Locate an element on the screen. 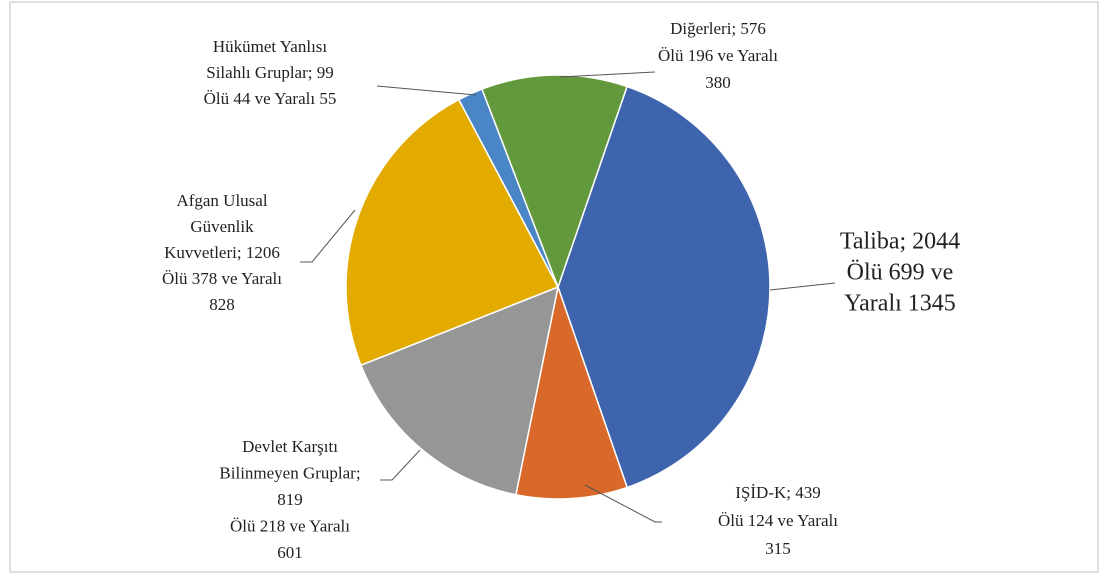 This screenshot has width=1107, height=576. data-label: 601 is located at coordinates (290, 552).